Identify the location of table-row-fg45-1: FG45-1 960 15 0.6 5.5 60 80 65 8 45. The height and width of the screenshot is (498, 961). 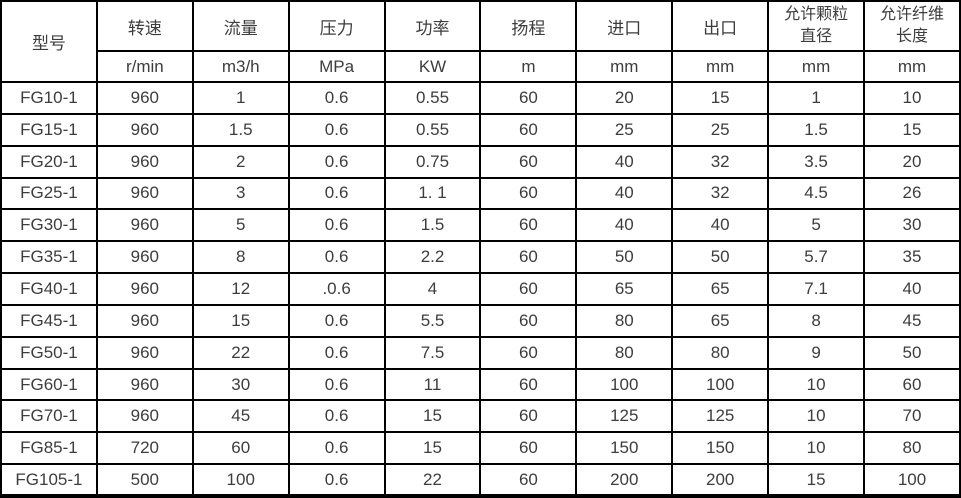
(480, 320).